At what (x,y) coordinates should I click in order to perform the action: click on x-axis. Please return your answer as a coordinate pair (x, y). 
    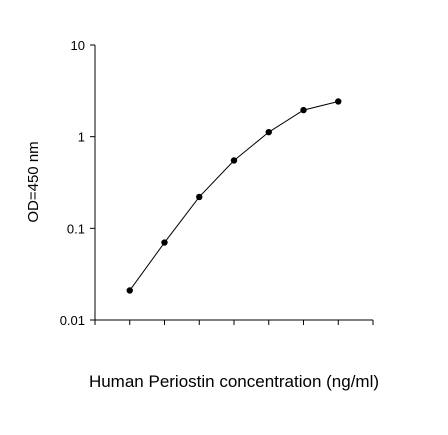
    Looking at the image, I should click on (234, 322).